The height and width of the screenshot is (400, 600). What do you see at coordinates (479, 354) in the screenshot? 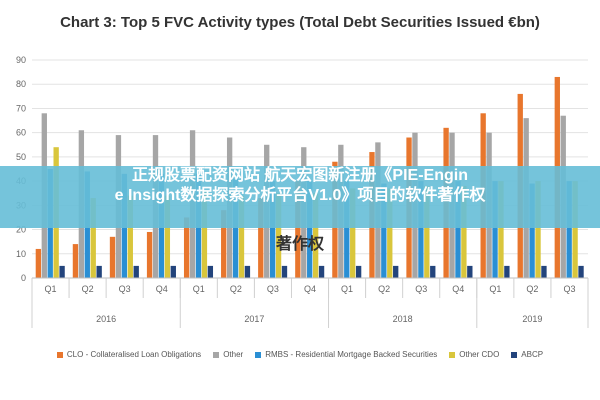
I see `legend-label: Other CDO` at bounding box center [479, 354].